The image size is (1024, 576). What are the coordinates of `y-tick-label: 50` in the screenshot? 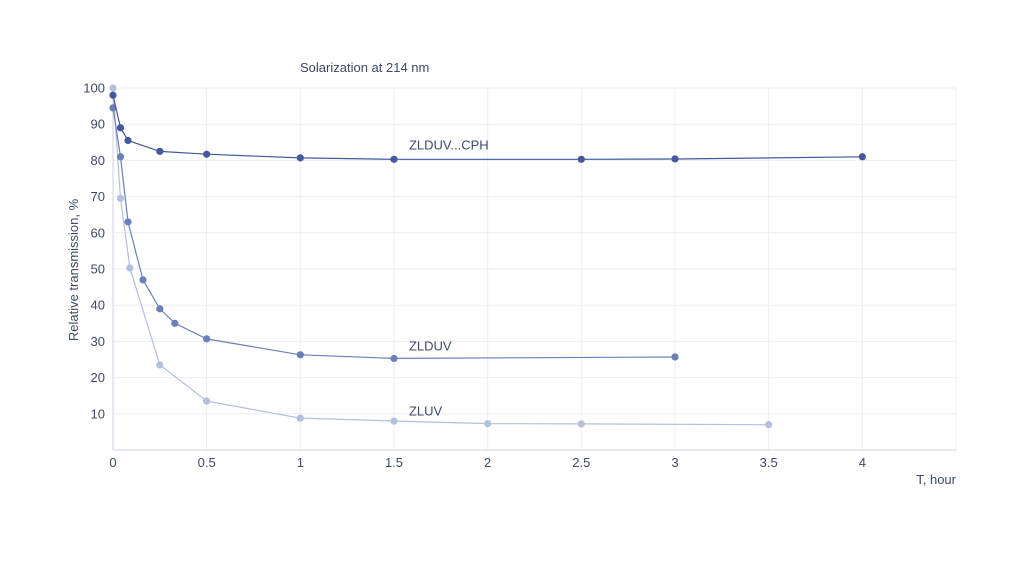 It's located at (98, 269).